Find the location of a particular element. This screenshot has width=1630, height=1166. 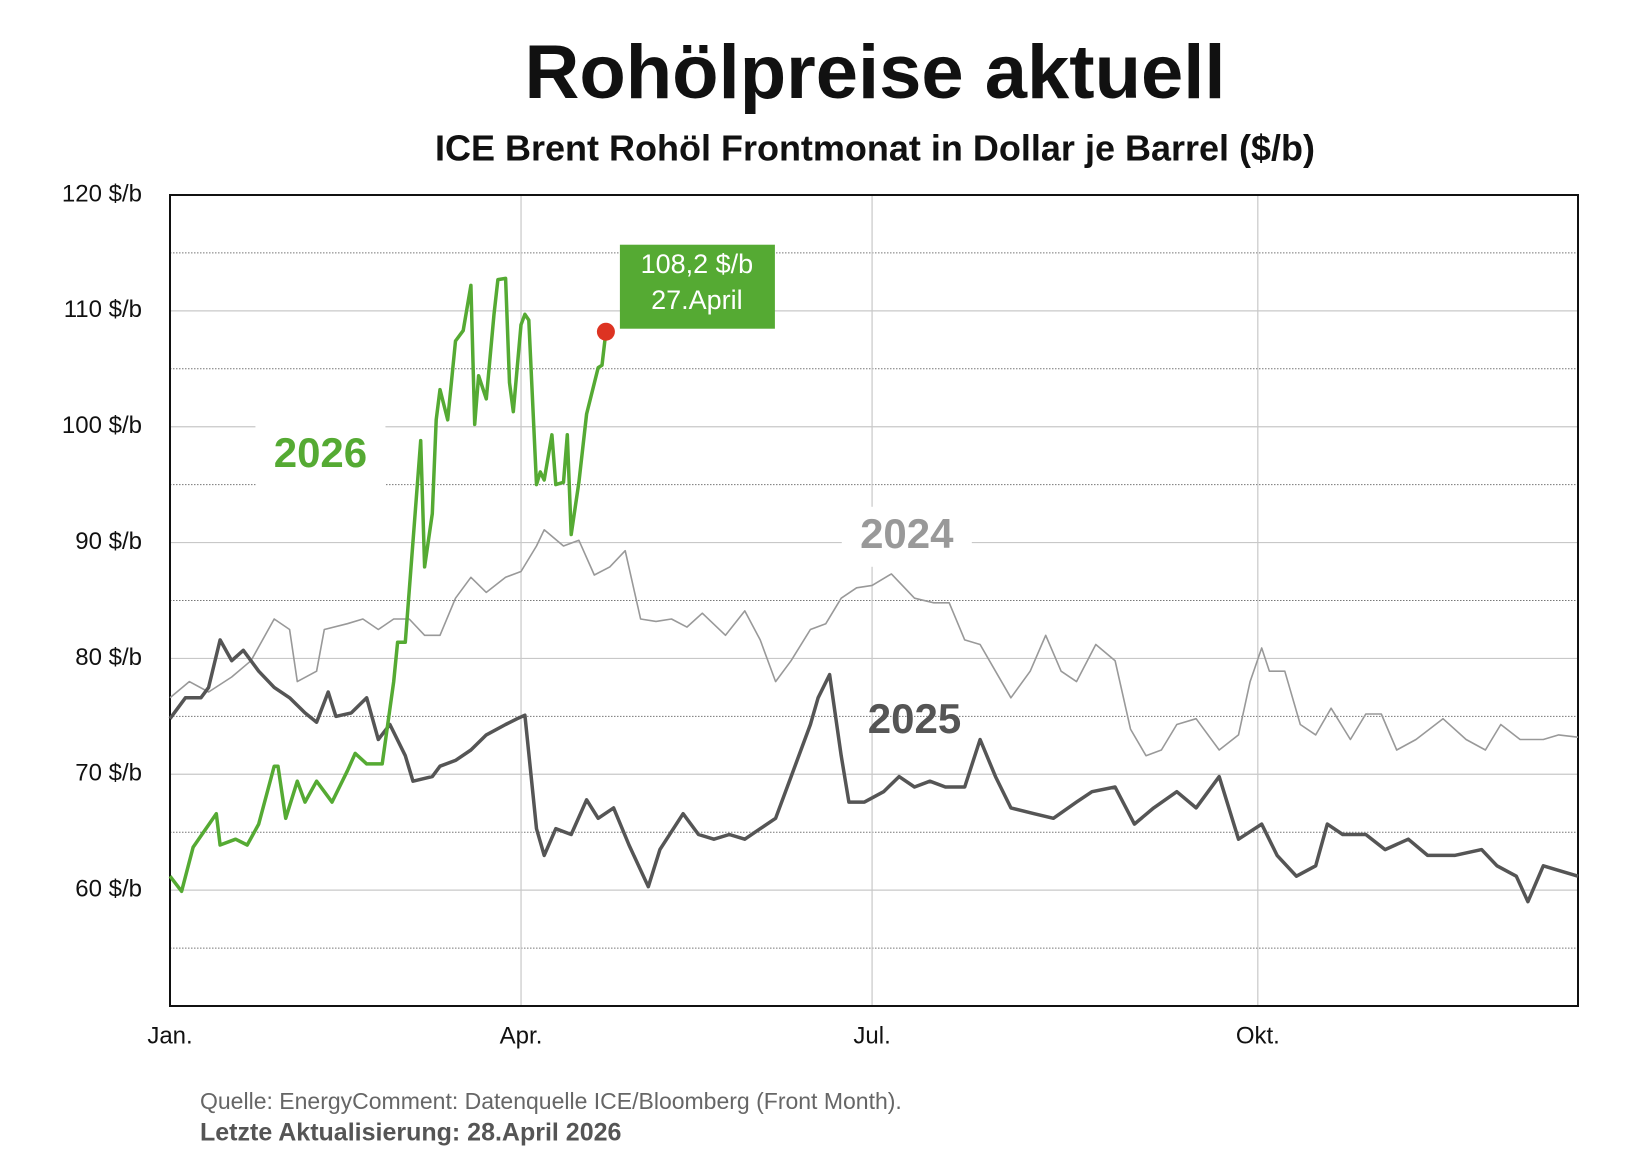

updated: Letzte Aktualisierung: 28.April 2026 is located at coordinates (410, 1133).